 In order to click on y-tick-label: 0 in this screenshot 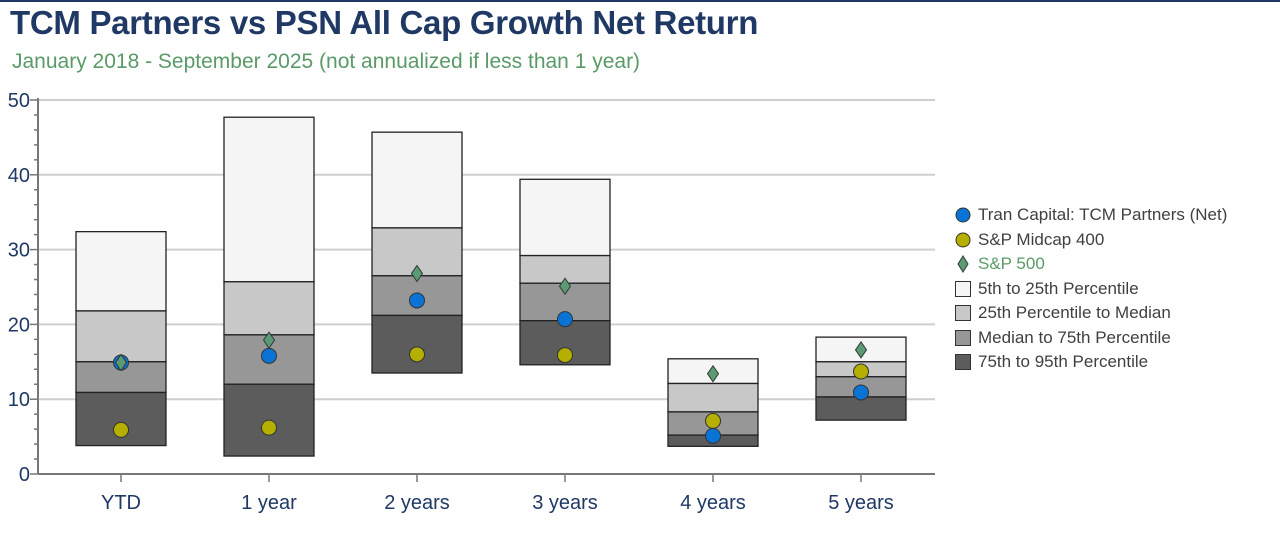, I will do `click(24, 475)`.